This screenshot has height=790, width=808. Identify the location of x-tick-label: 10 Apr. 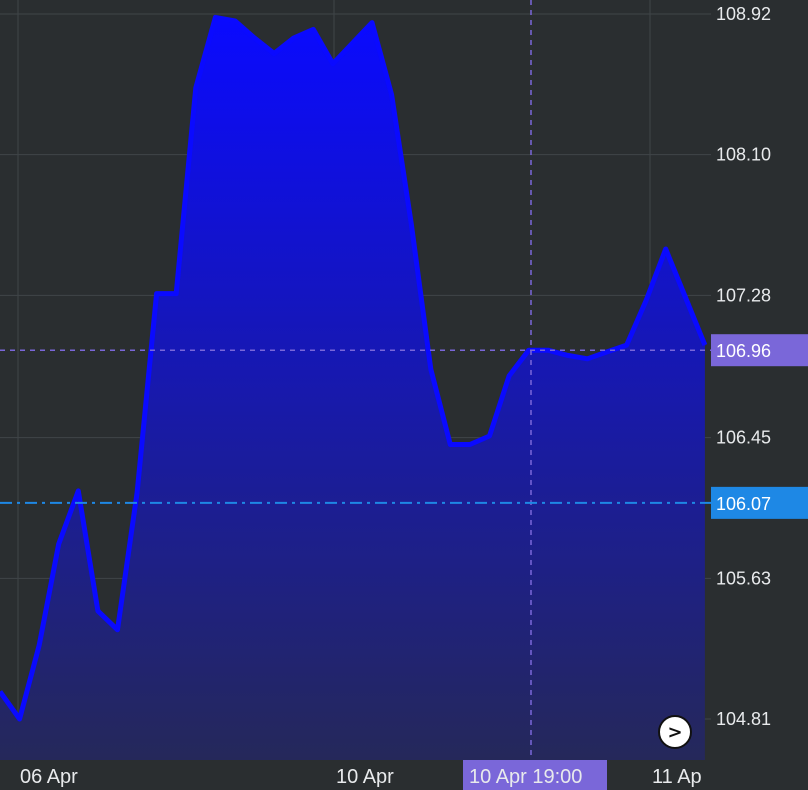
(365, 777).